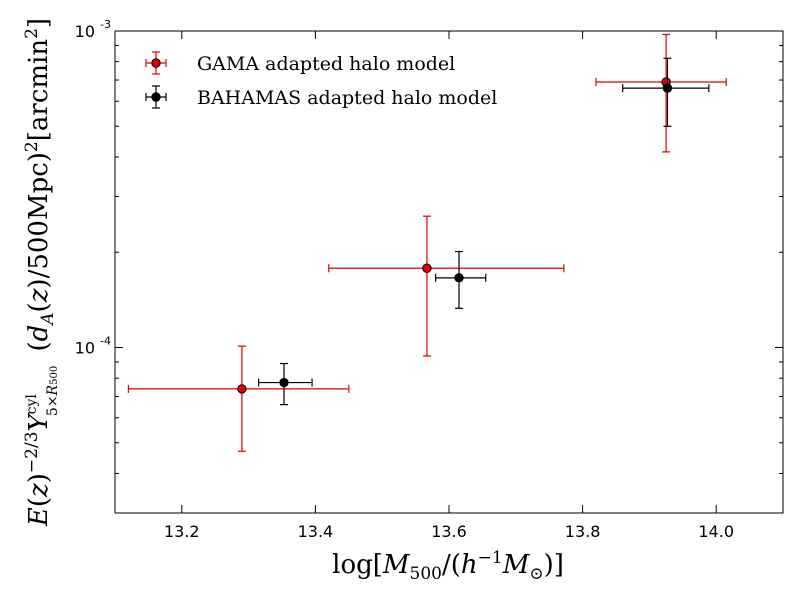 The width and height of the screenshot is (800, 600). I want to click on x-axis-label: log[M500/(h−1M⊙)], so click(448, 566).